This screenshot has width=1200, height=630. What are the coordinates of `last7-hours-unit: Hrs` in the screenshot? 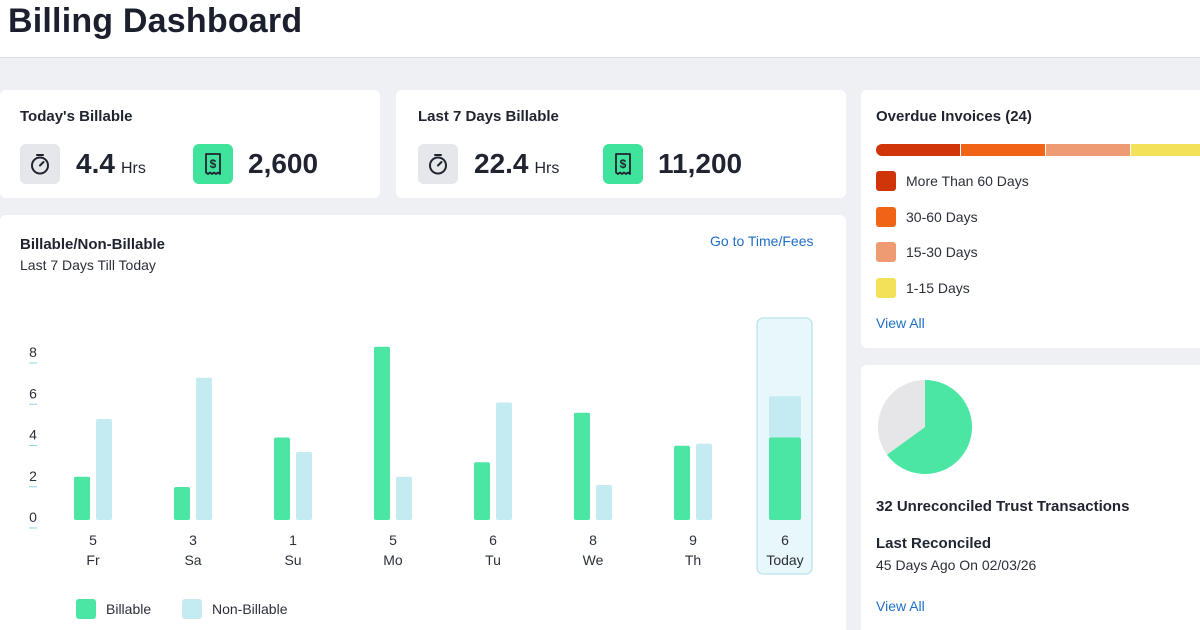 It's located at (547, 168).